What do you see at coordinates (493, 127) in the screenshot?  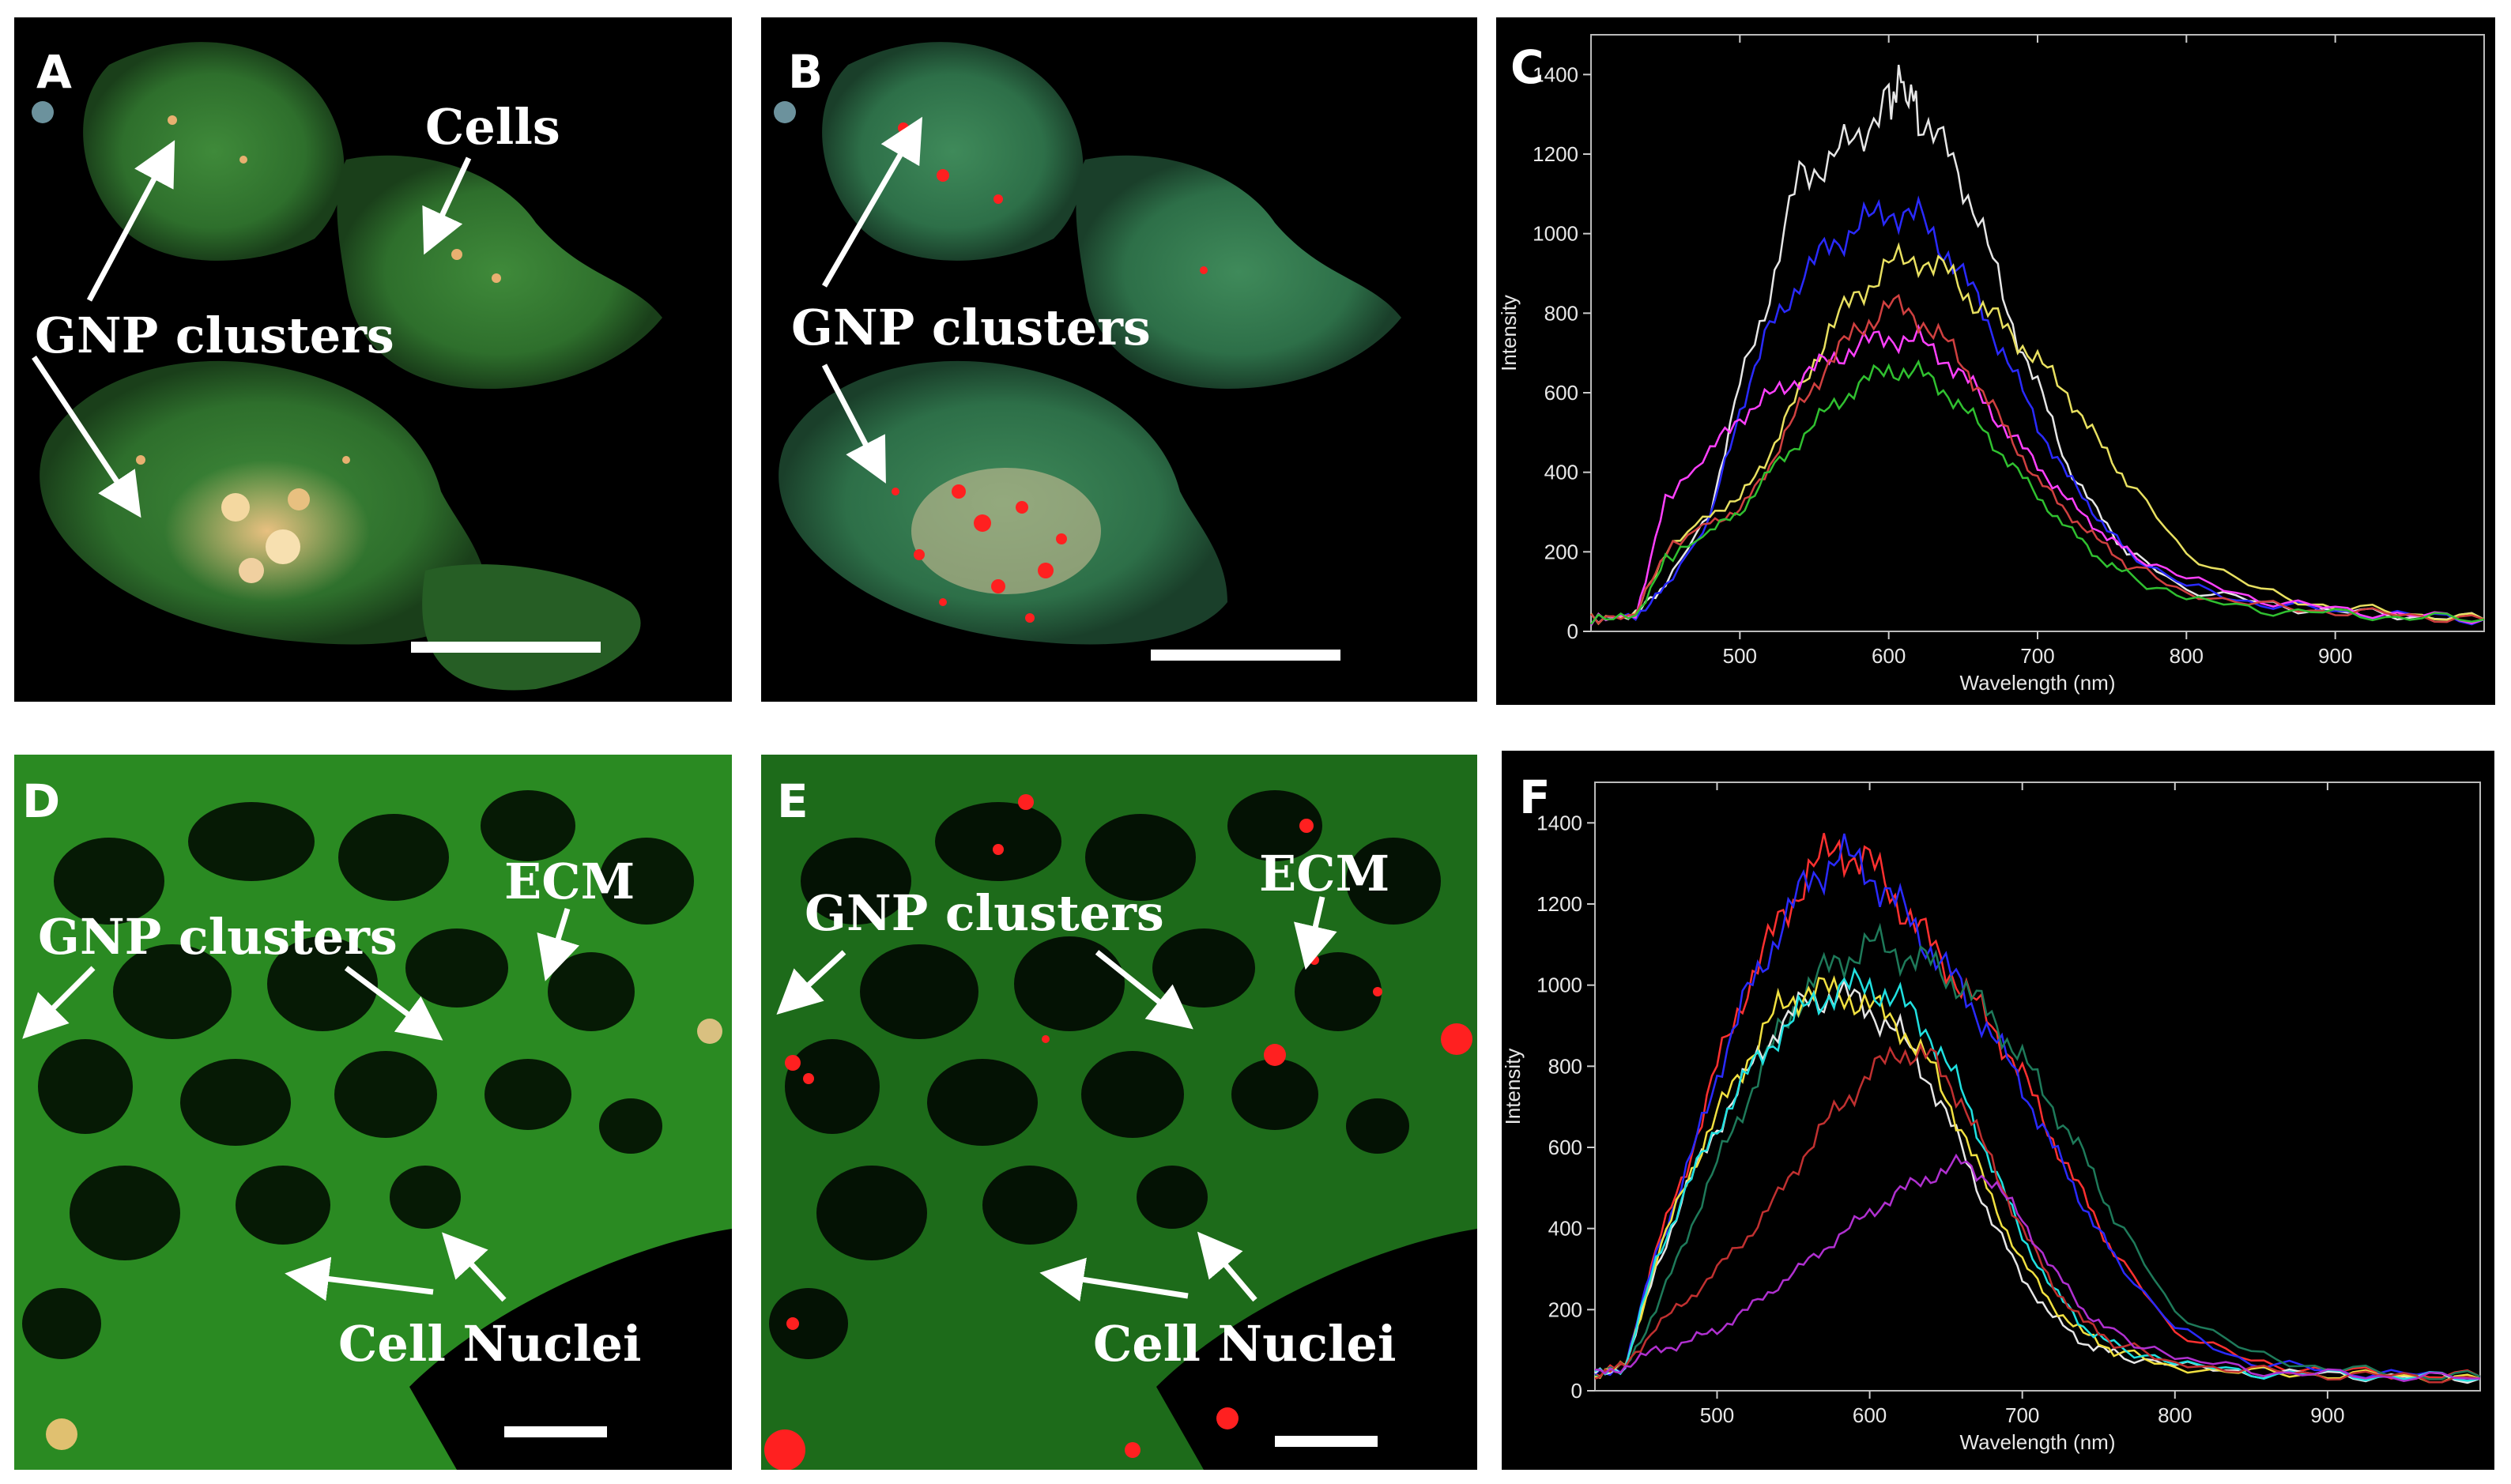 I see `cells-label: Cells` at bounding box center [493, 127].